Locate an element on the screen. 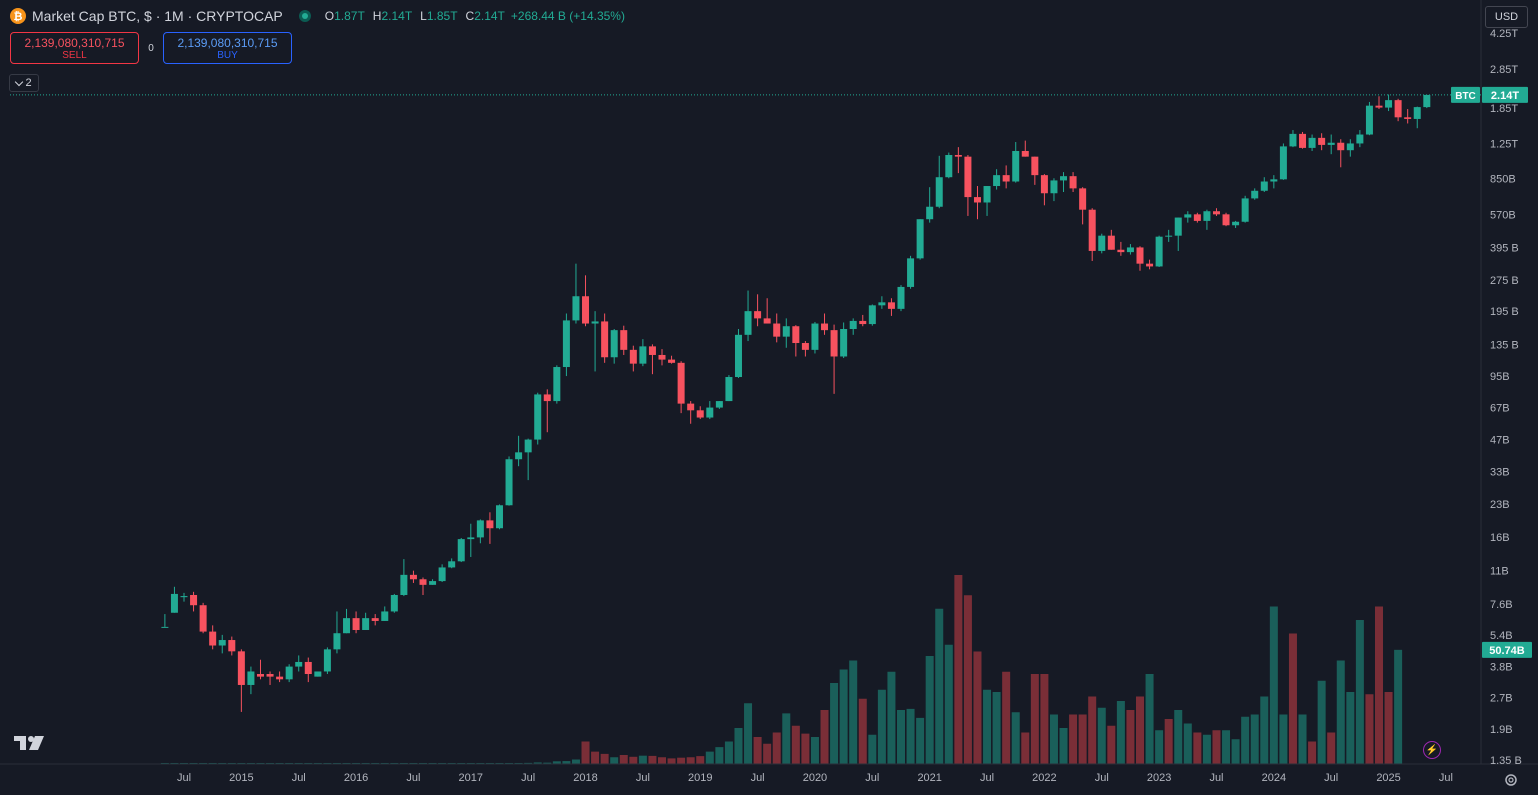 The height and width of the screenshot is (795, 1538). price-tick-label: 135 B is located at coordinates (1504, 345).